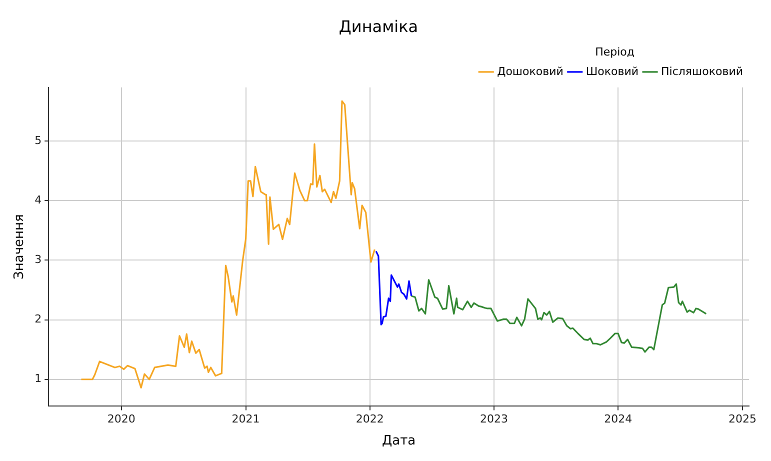 Image resolution: width=771 pixels, height=461 pixels. Describe the element at coordinates (38, 259) in the screenshot. I see `y-tick-label: 3` at that location.